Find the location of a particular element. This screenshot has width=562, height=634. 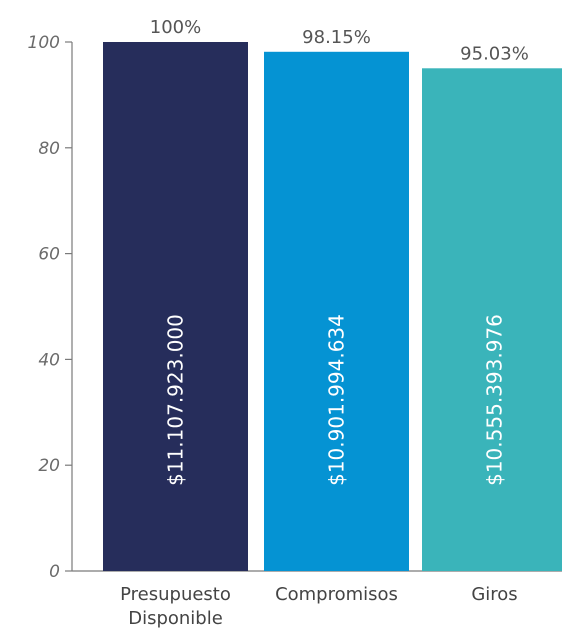

bar-value-label: $10.901.994.634 is located at coordinates (337, 400).